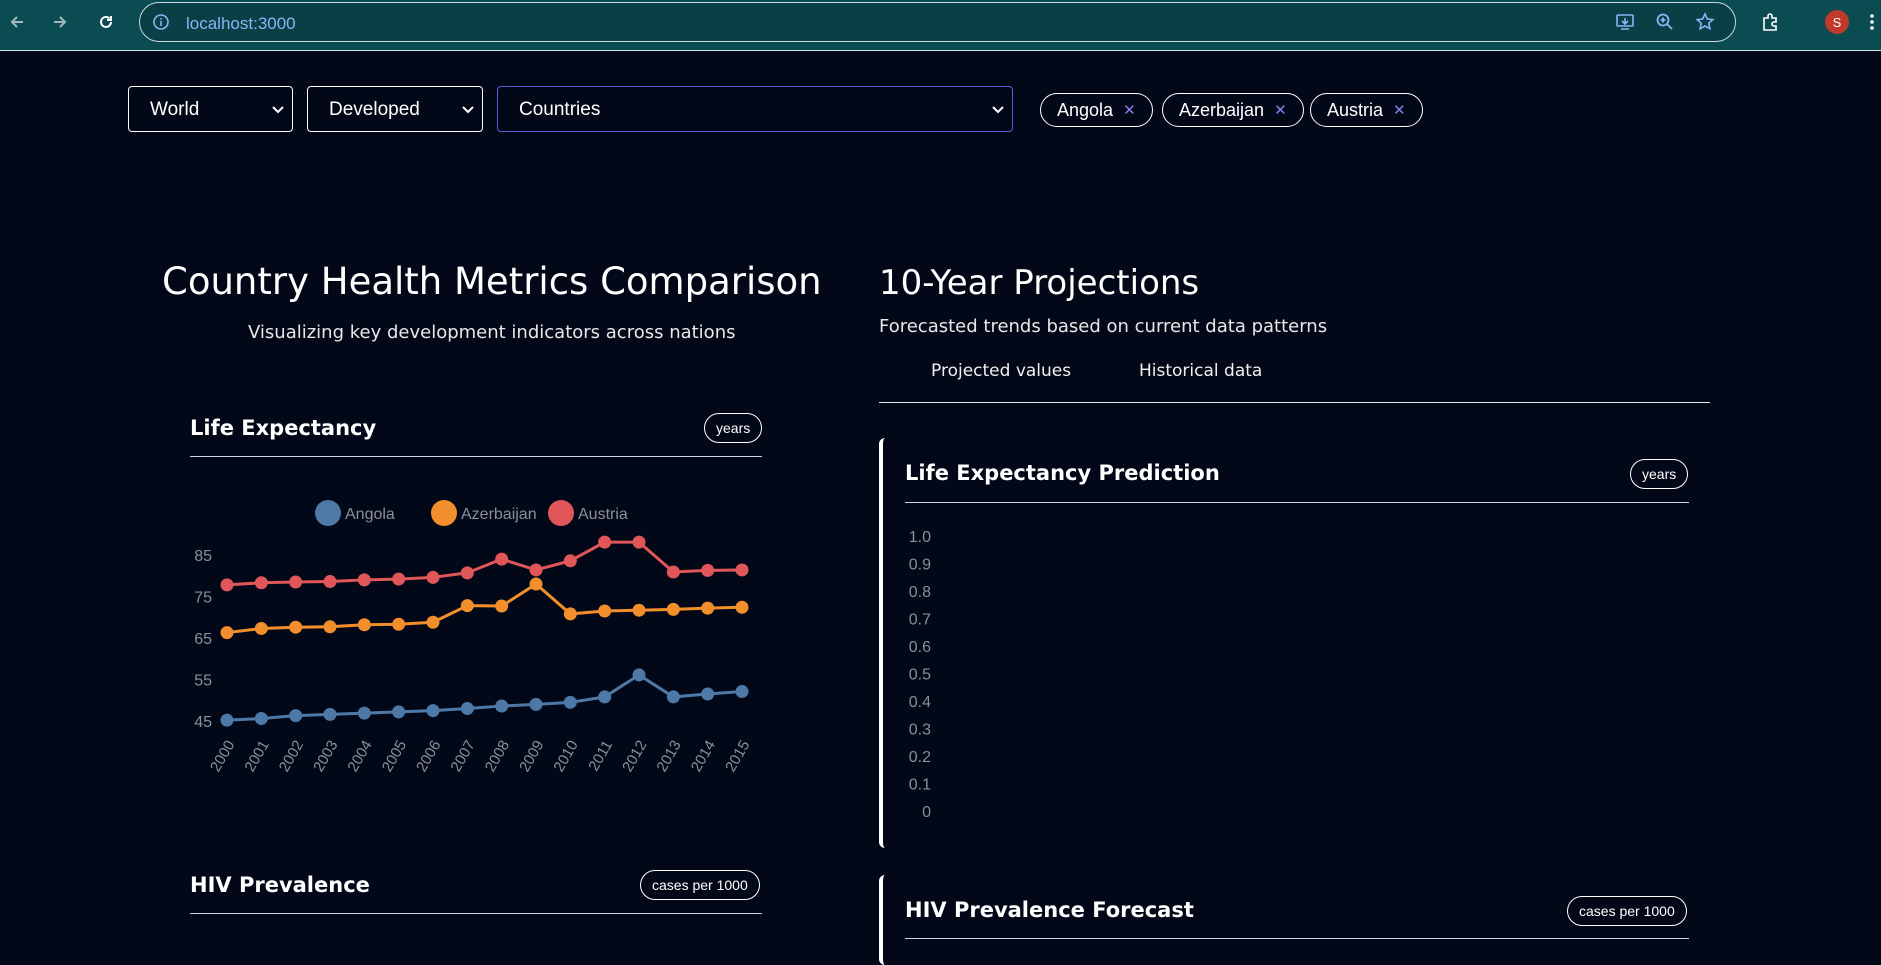 This screenshot has height=965, width=1881. I want to click on y-tick-label: 0.6, so click(920, 647).